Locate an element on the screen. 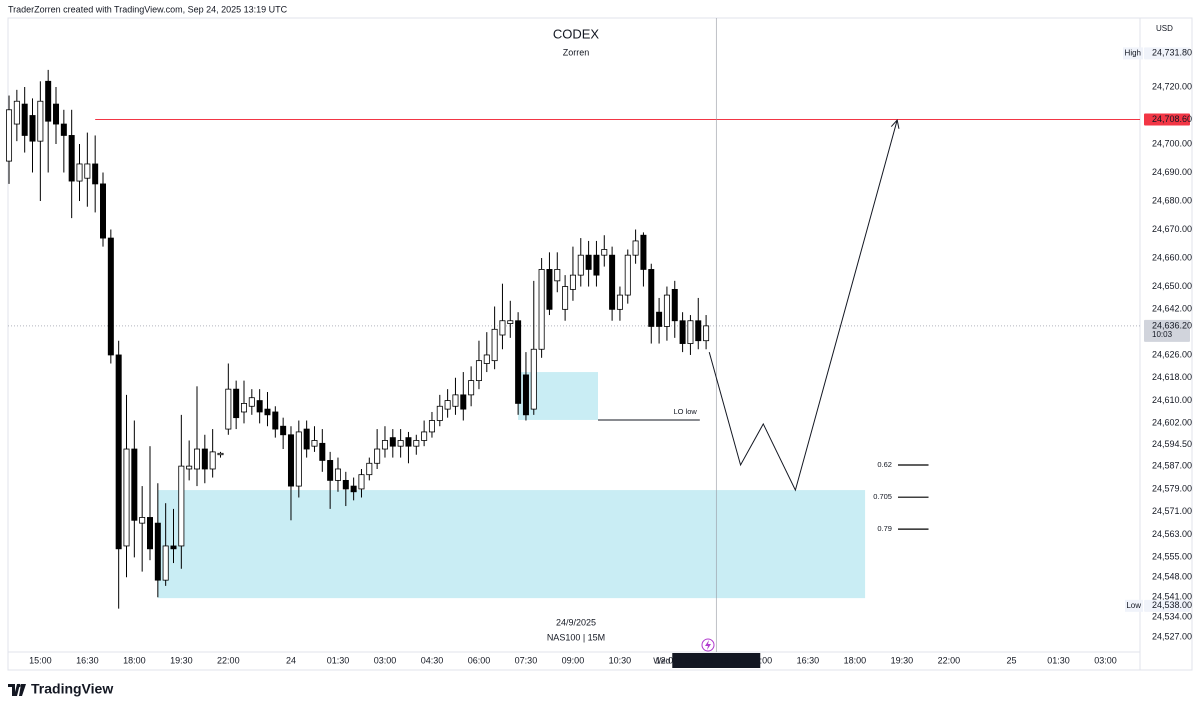  y-tick-label: 24,642.00 is located at coordinates (1172, 309).